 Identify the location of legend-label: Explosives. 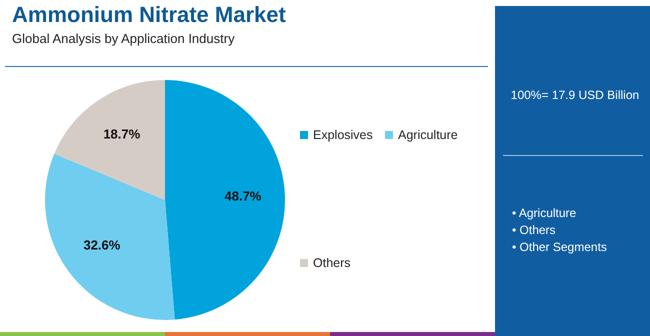
(342, 135).